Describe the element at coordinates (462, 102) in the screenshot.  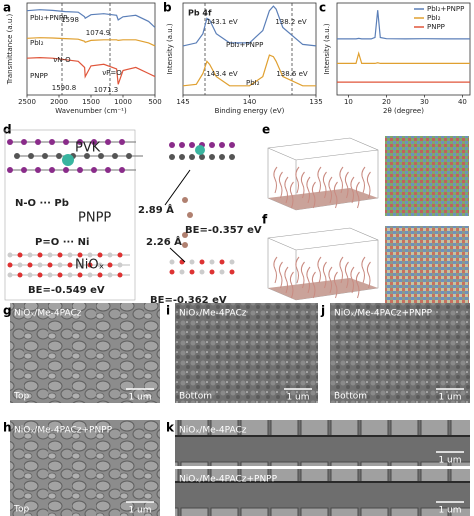
I see `x-tick-label: 40` at that location.